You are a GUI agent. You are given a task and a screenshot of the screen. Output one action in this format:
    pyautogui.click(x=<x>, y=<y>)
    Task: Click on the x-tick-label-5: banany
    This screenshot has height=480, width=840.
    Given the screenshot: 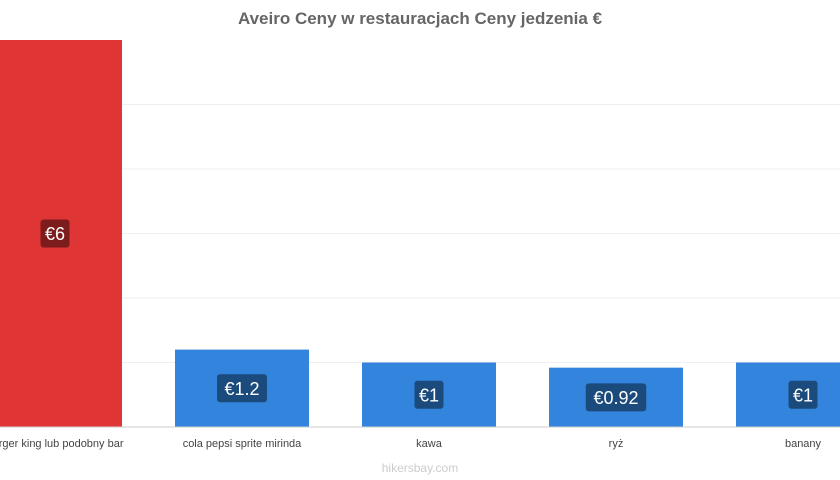 What is the action you would take?
    pyautogui.click(x=803, y=444)
    